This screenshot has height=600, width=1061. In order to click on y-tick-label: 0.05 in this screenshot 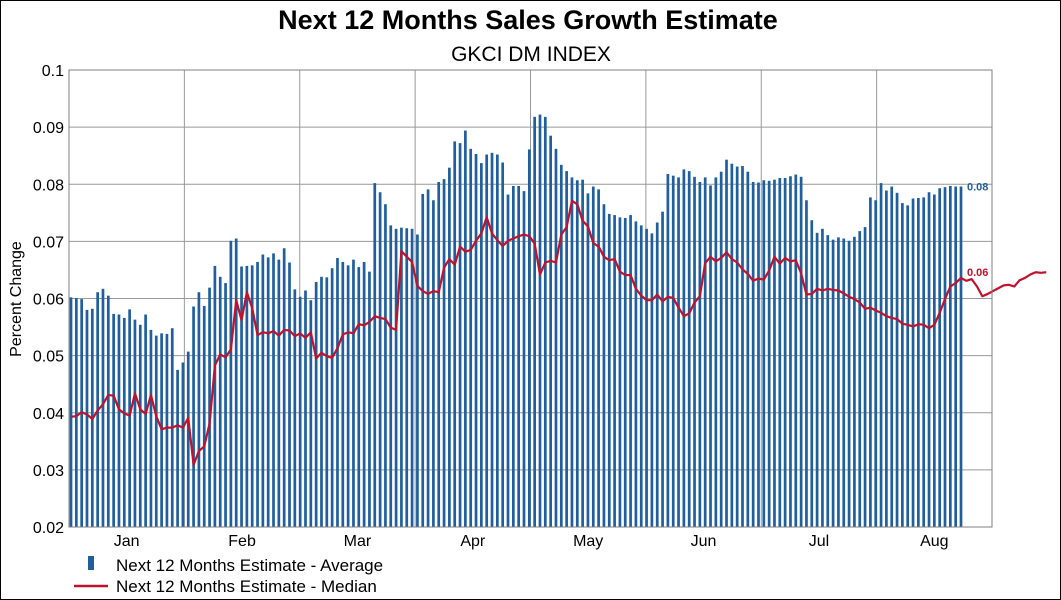, I will do `click(48, 357)`.